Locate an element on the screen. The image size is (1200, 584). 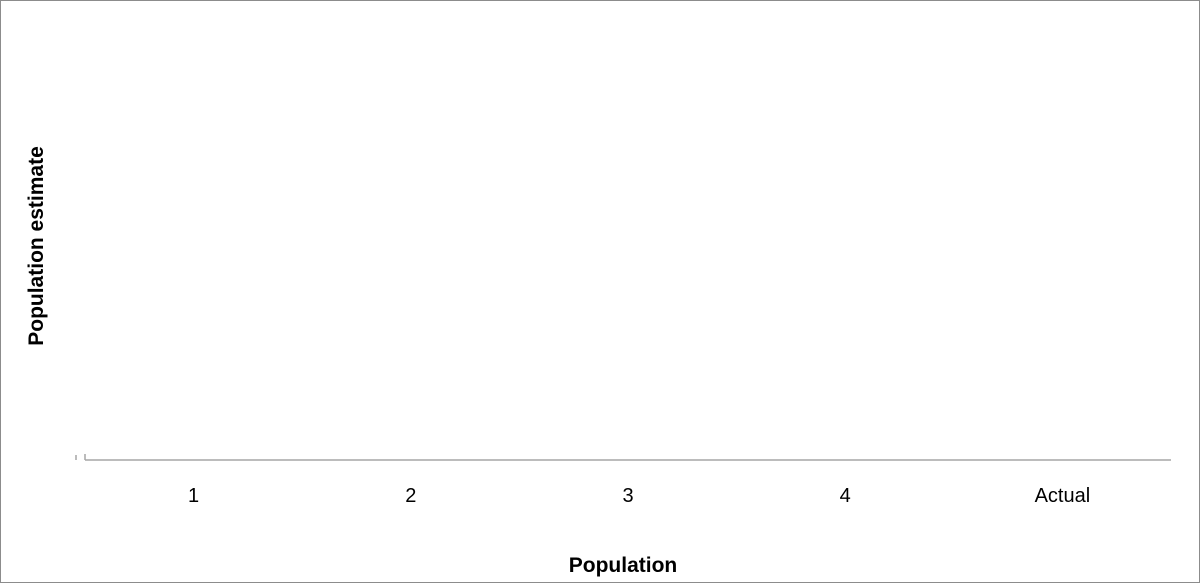
x-tick-label: 3 is located at coordinates (627, 496).